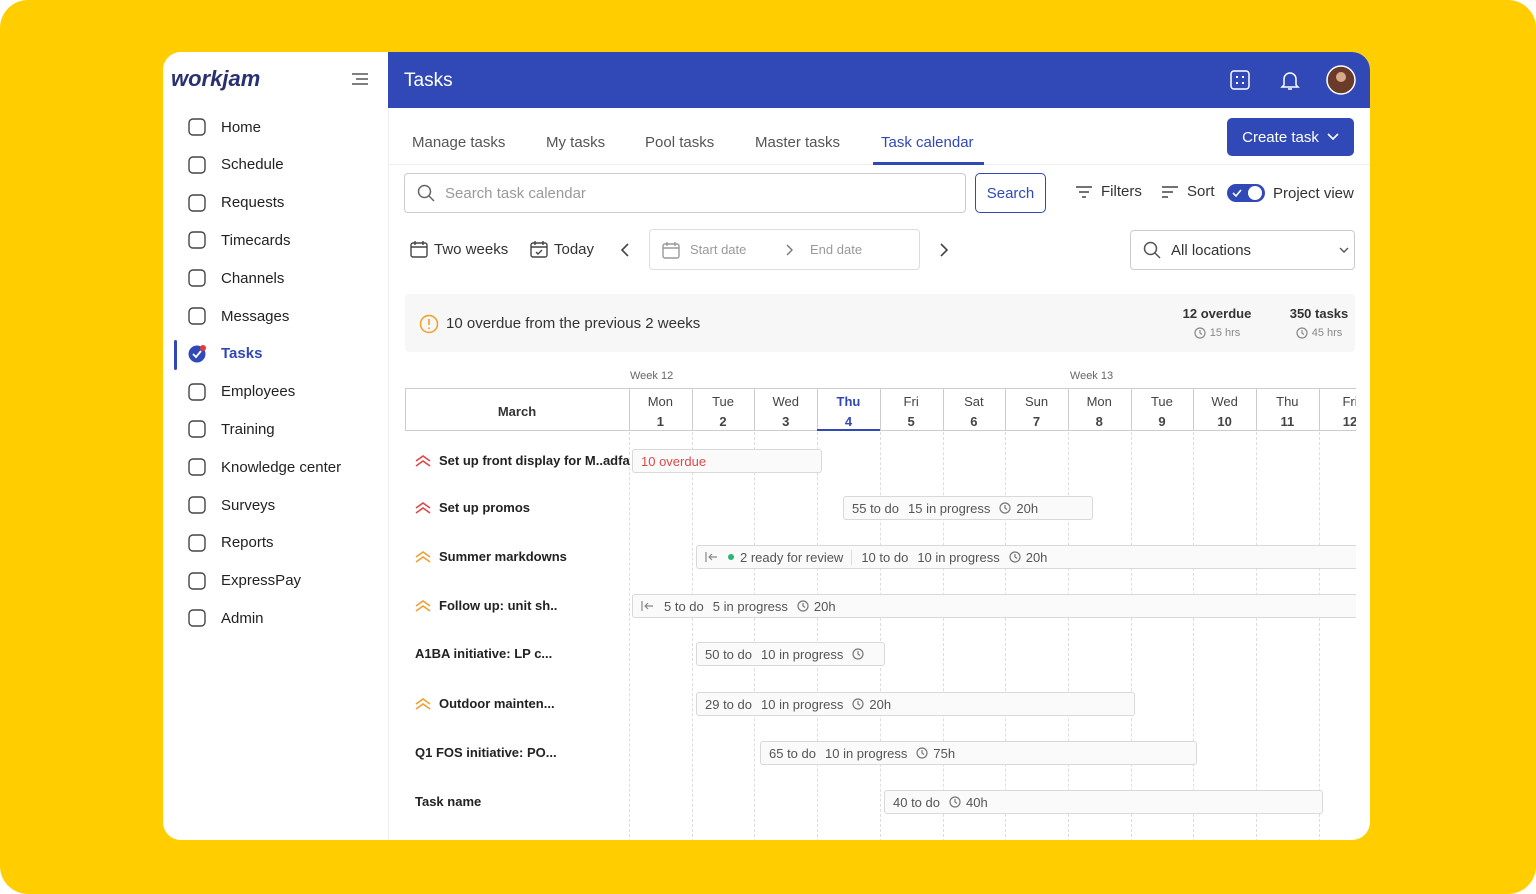 The height and width of the screenshot is (894, 1536). I want to click on day-date: 4, so click(848, 421).